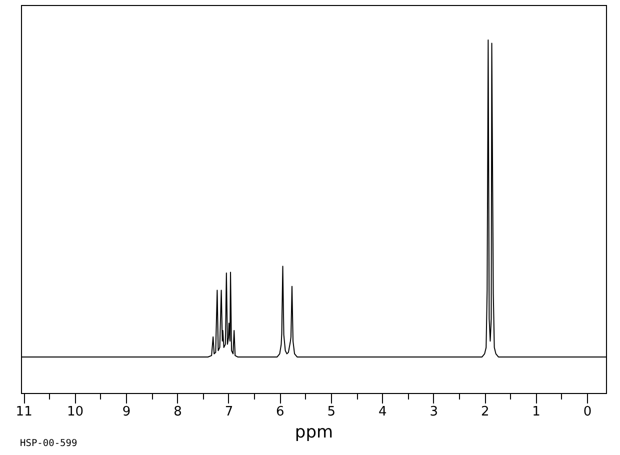 This screenshot has width=620, height=455. I want to click on x-tick-label: 10, so click(75, 412).